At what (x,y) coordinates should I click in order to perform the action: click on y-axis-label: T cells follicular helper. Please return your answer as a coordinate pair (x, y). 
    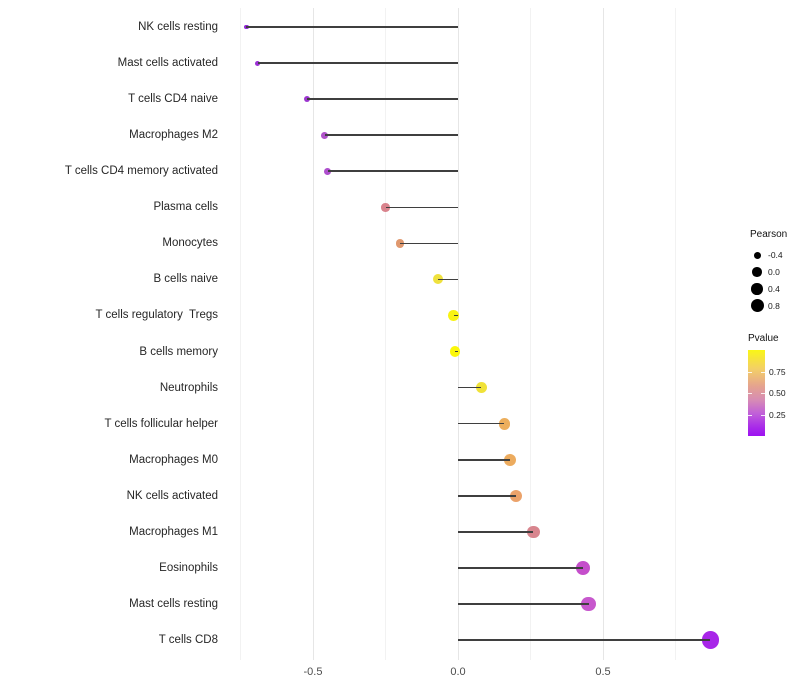
    Looking at the image, I should click on (161, 423).